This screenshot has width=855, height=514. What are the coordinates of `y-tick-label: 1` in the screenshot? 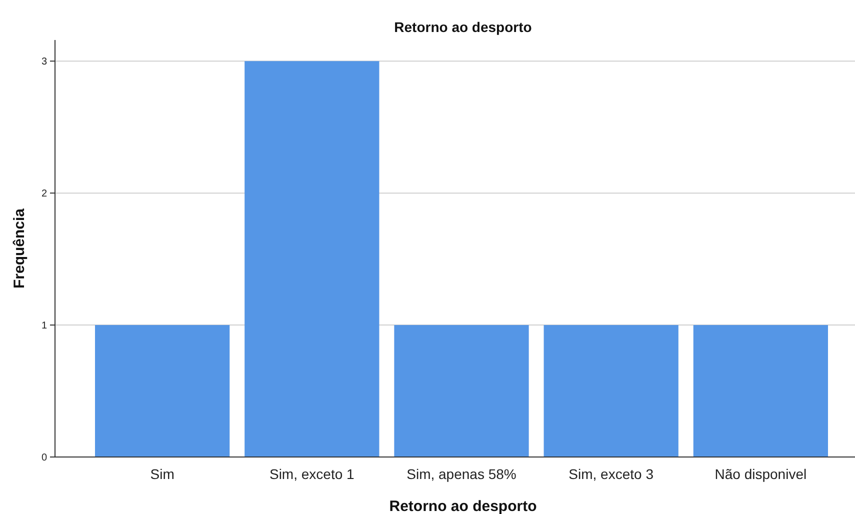 It's located at (44, 326).